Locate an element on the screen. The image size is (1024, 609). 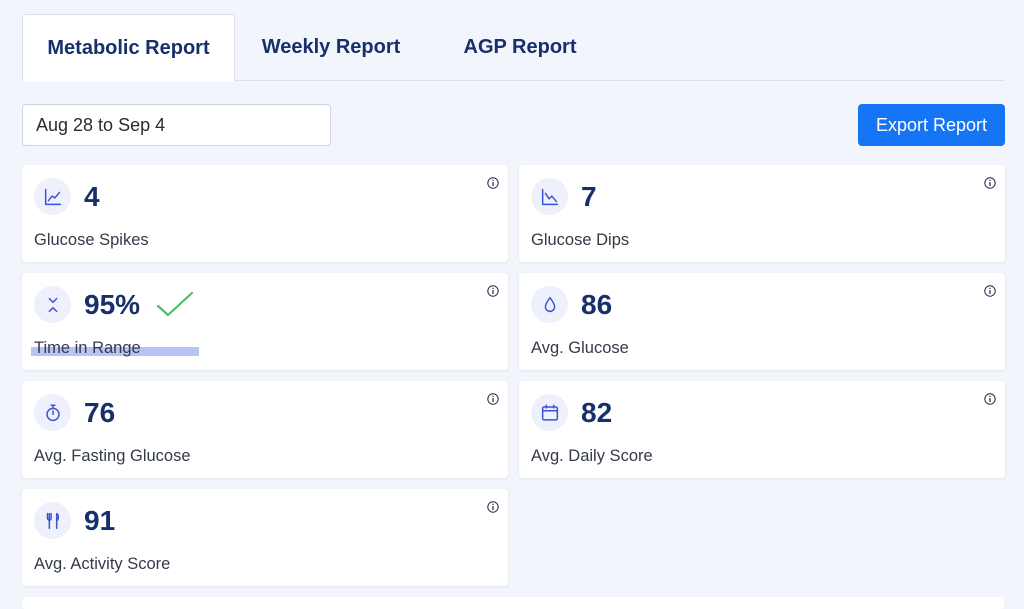
tab-weekly-report: Weekly Report is located at coordinates (331, 47).